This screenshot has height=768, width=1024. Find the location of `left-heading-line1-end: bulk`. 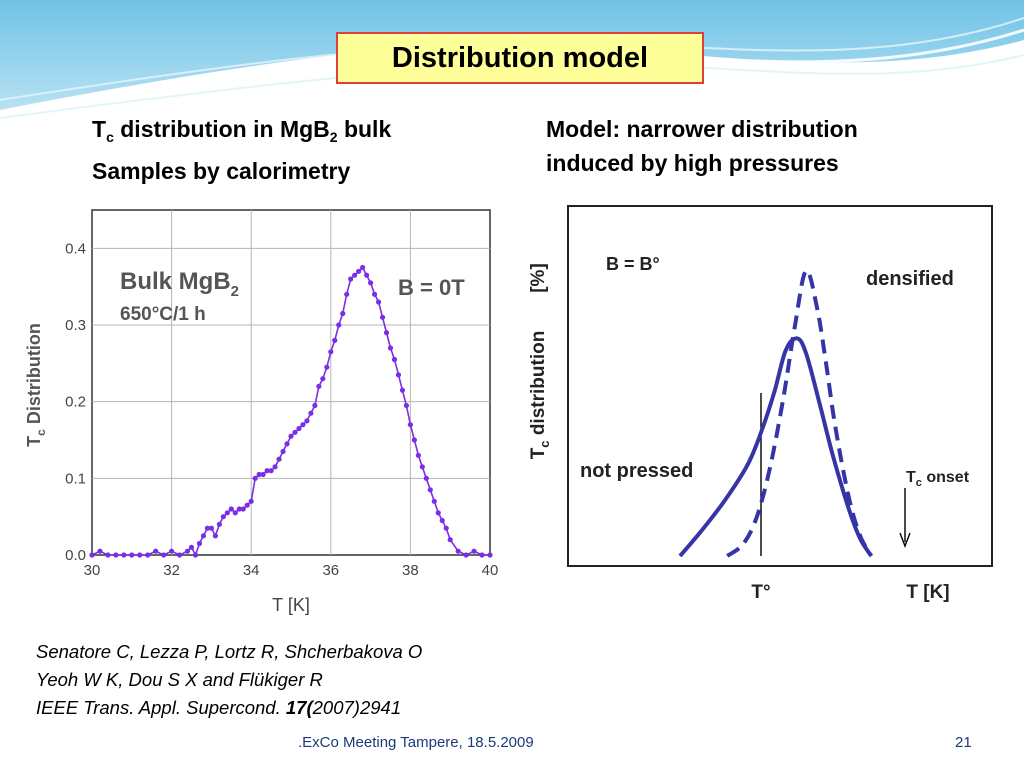

left-heading-line1-end: bulk is located at coordinates (364, 129).